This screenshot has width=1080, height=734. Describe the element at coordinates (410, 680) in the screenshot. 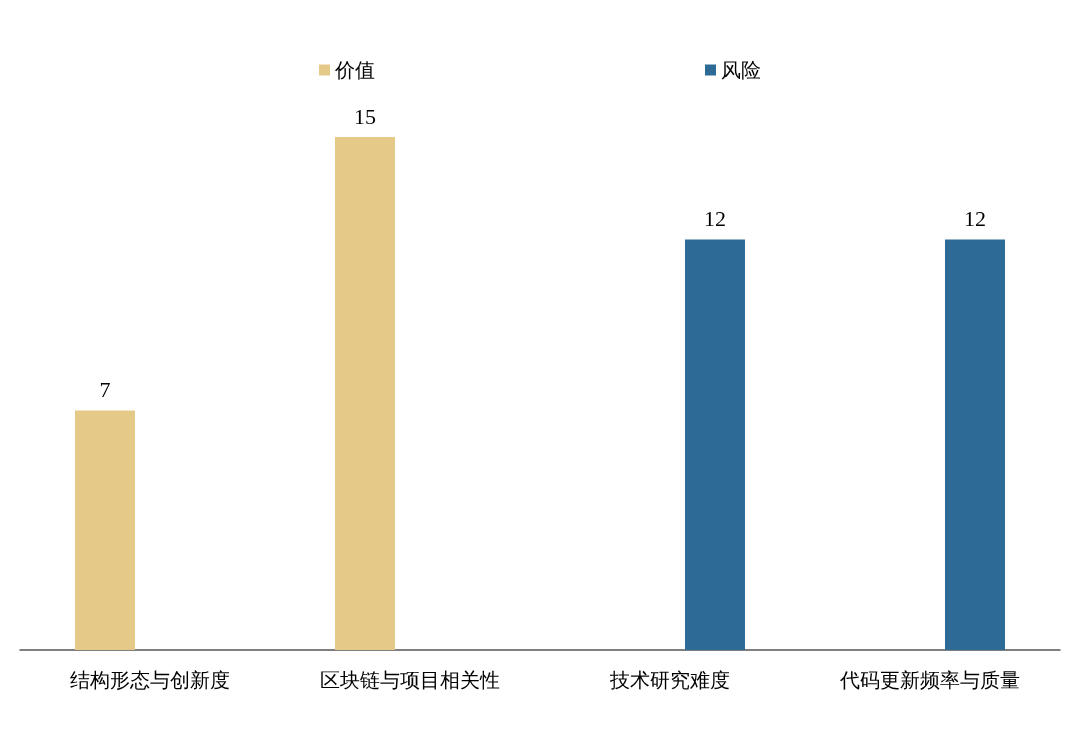

I see `x-tick-label: 区块链与项目相关性` at that location.